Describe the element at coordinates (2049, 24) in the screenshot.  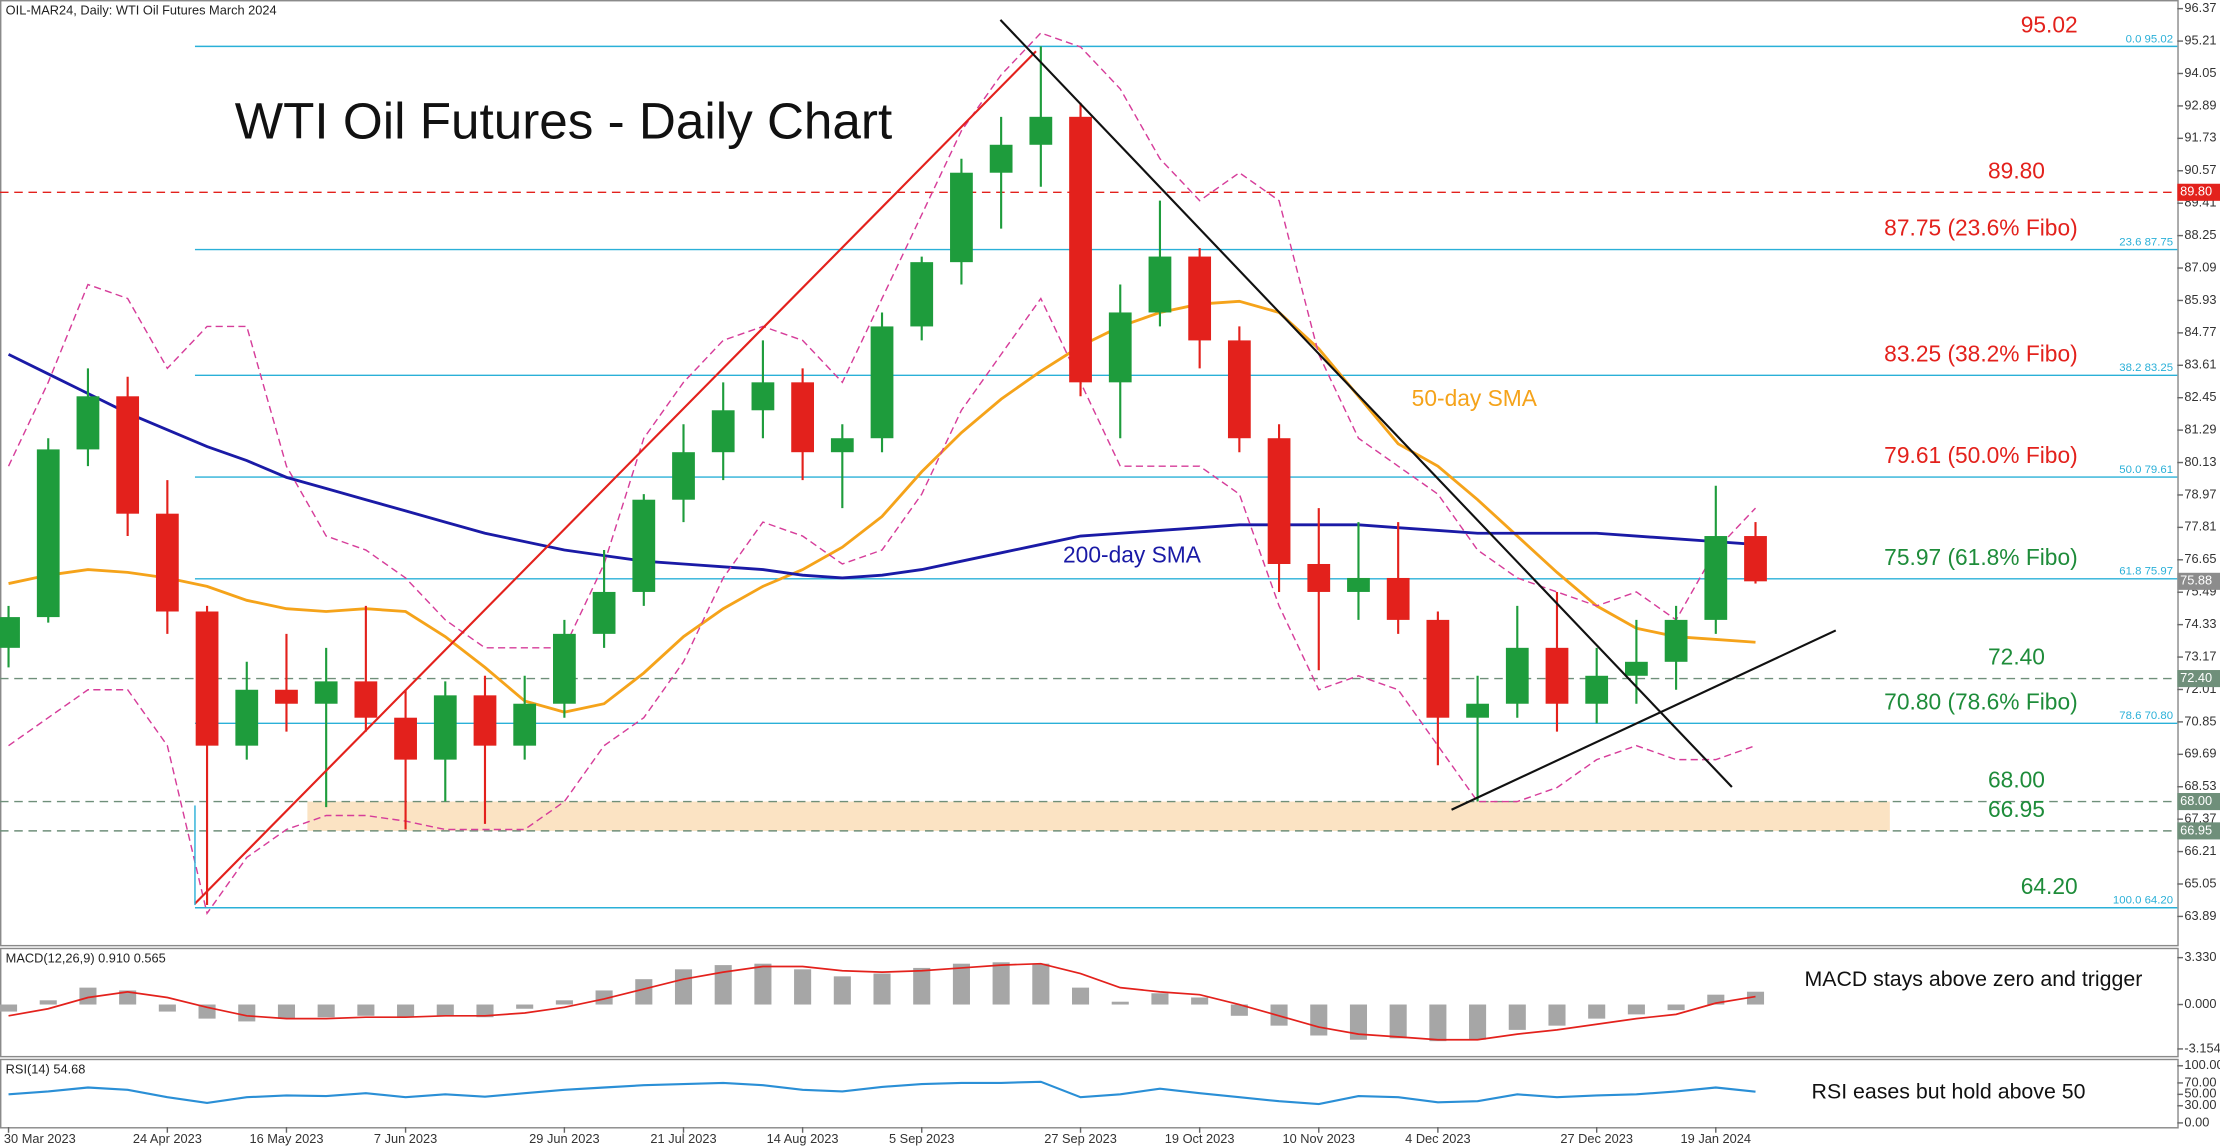
I see `level-label: 95.02` at that location.